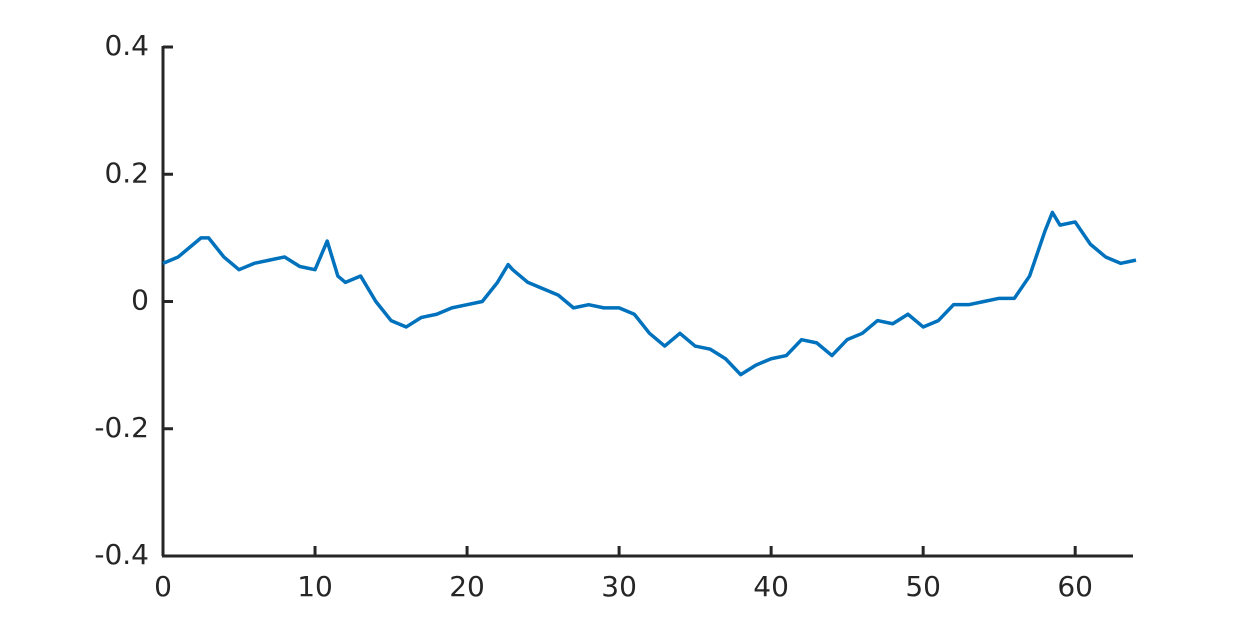 Image resolution: width=1250 pixels, height=625 pixels. Describe the element at coordinates (126, 45) in the screenshot. I see `y-tick-label: 0.4` at that location.